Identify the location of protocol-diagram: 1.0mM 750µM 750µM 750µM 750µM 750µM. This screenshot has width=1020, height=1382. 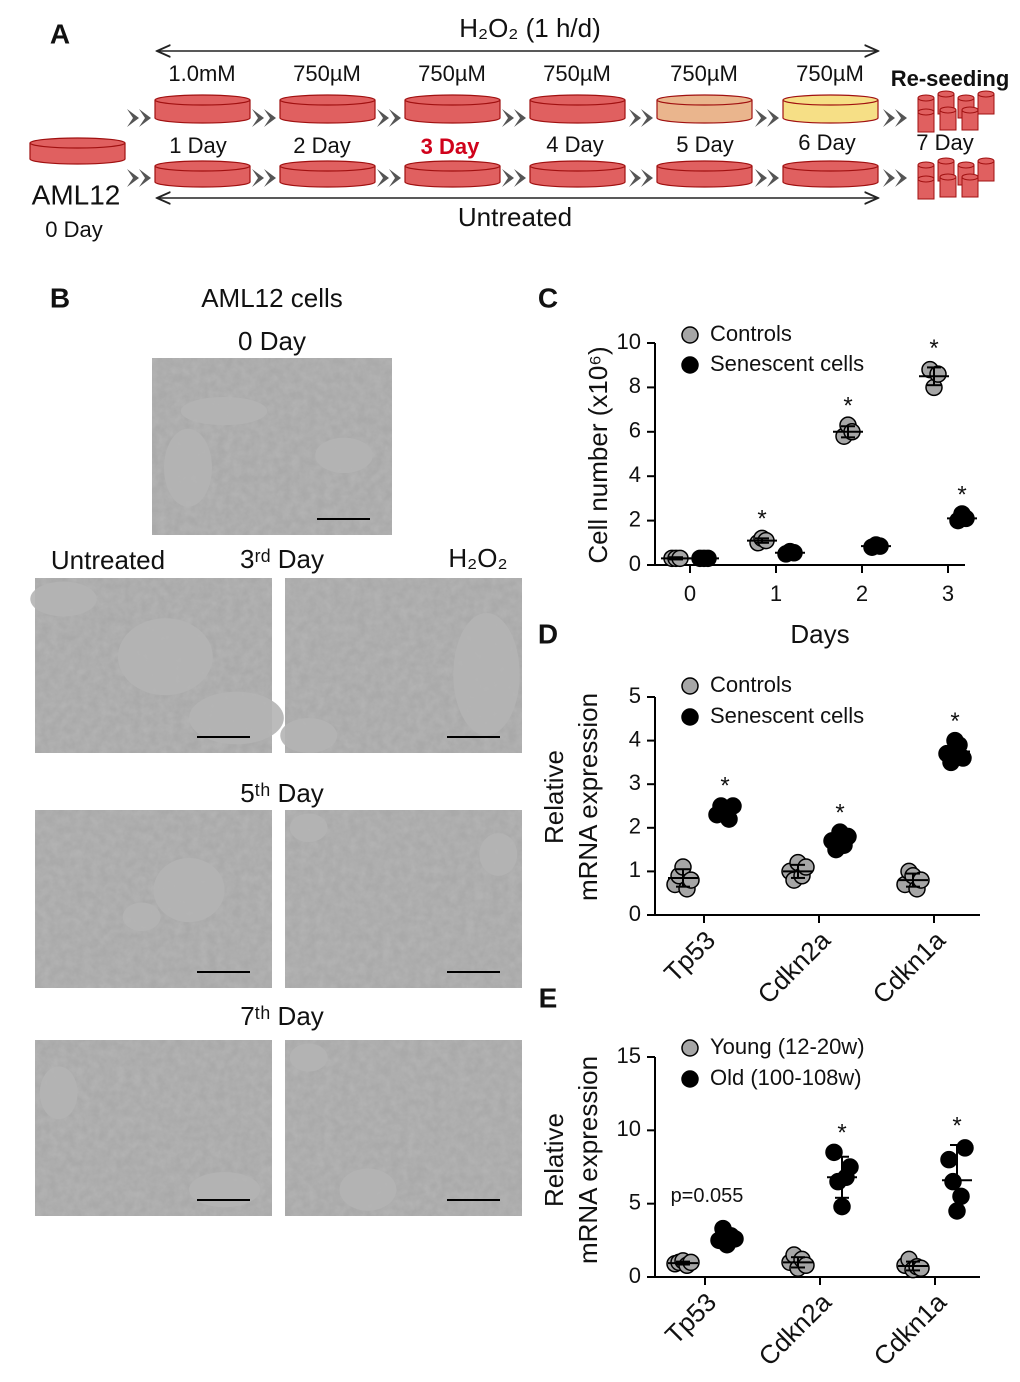
(512, 130).